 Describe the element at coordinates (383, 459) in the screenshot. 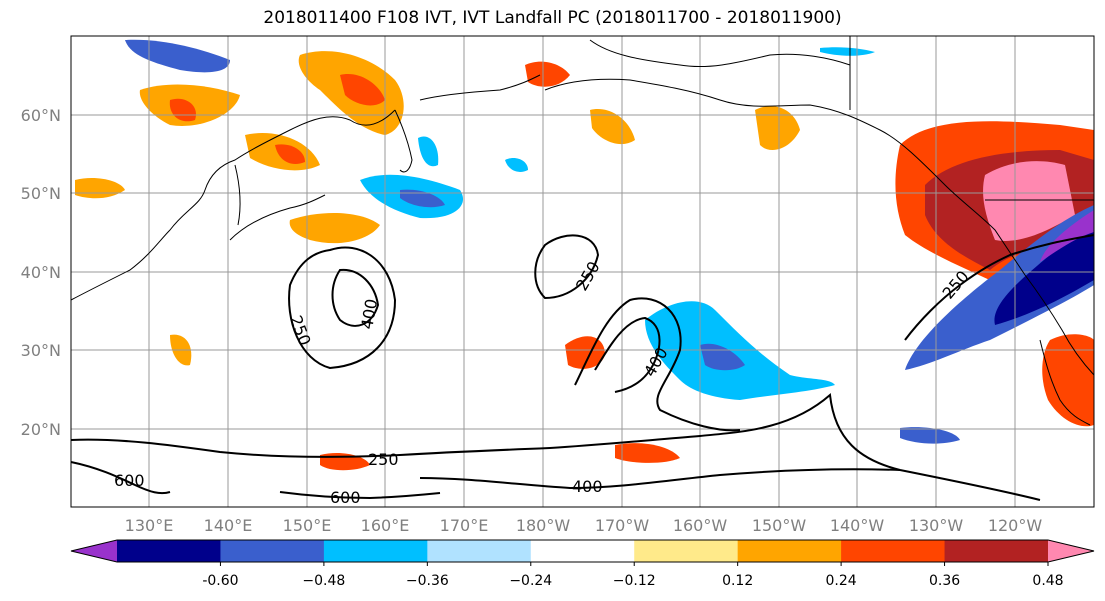

I see `contour-label: 250` at that location.